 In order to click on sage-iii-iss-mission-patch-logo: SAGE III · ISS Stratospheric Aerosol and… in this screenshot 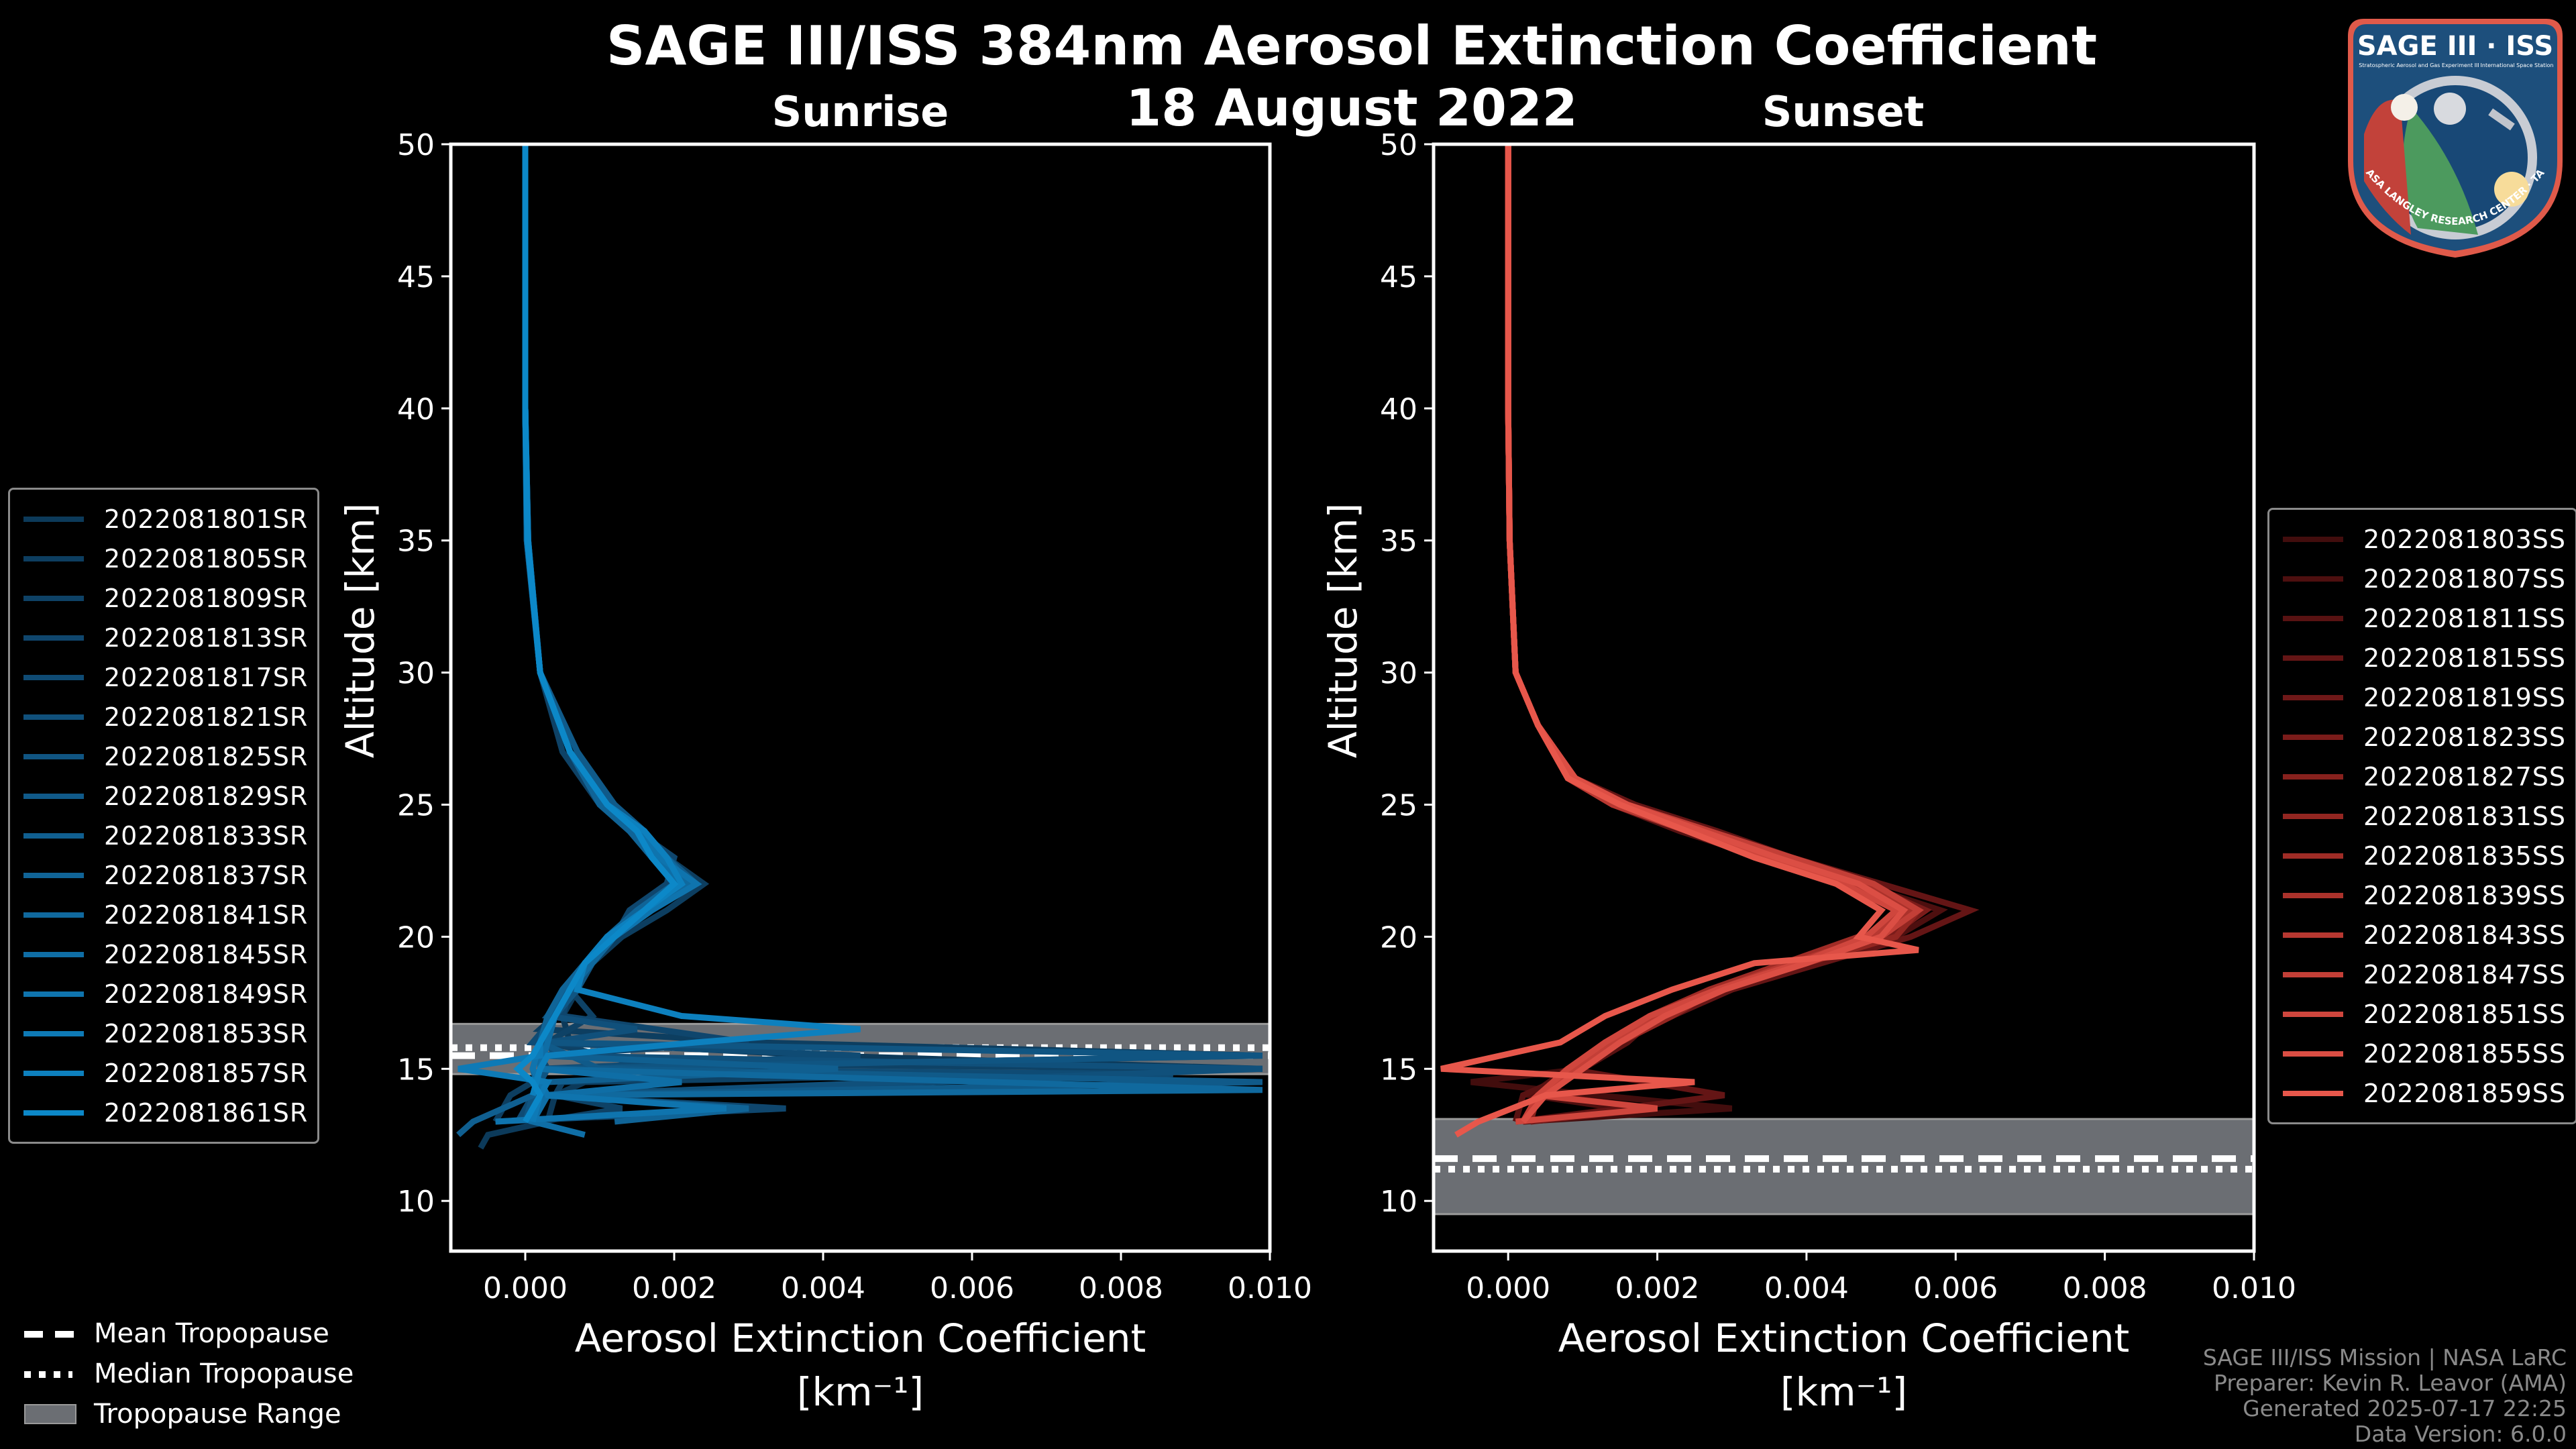, I will do `click(2453, 135)`.